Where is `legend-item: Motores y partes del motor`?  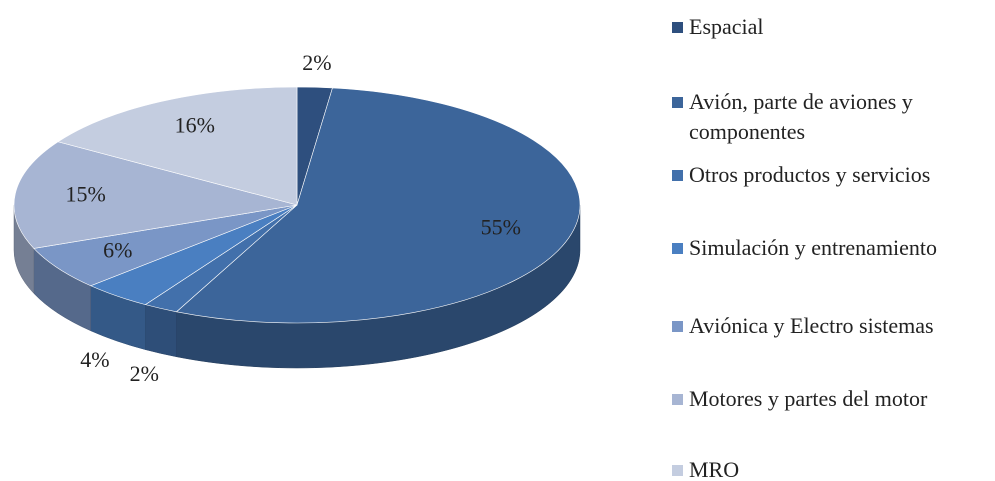
legend-item: Motores y partes del motor is located at coordinates (799, 399).